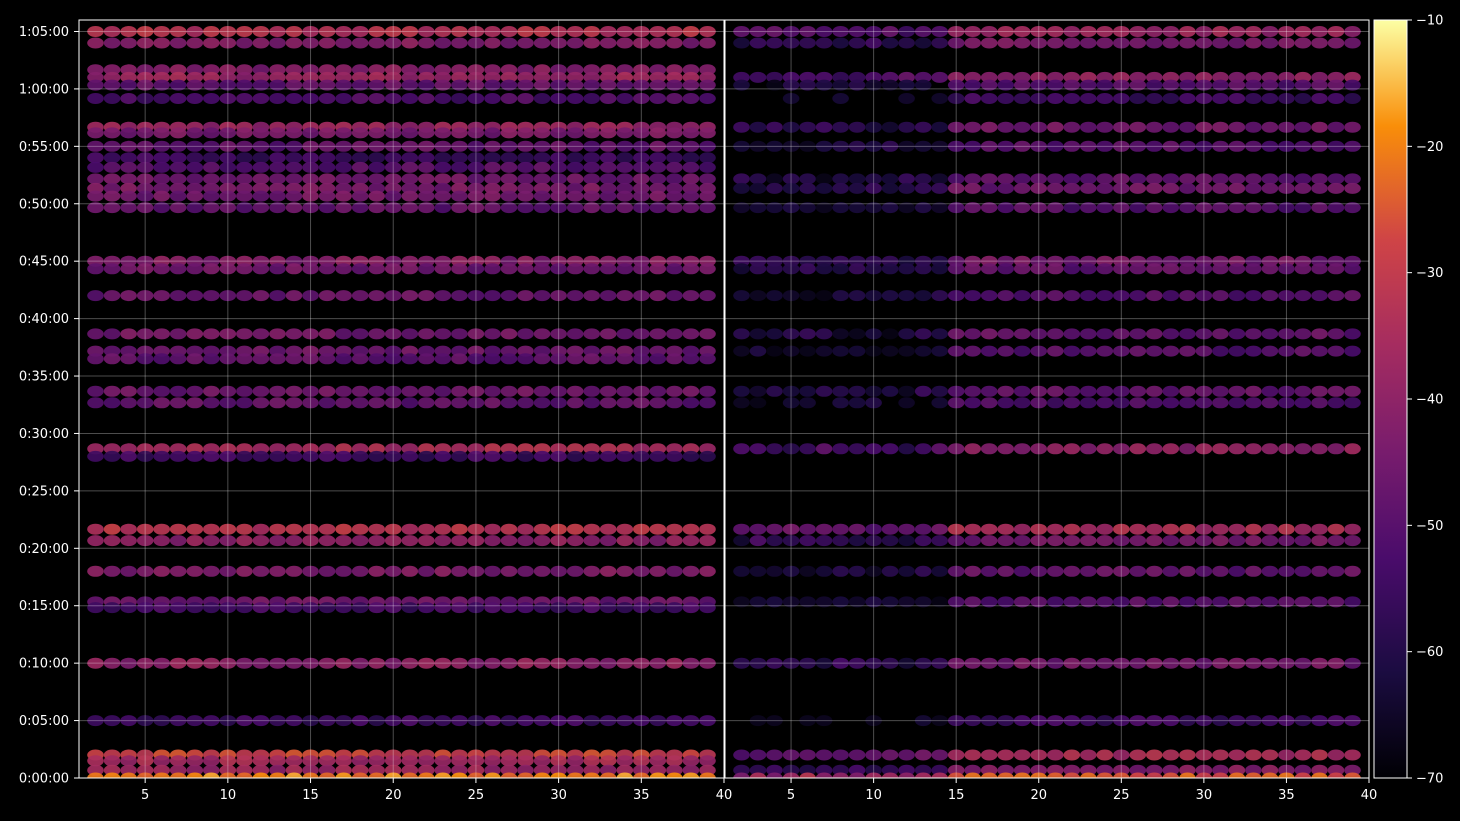 Image resolution: width=1460 pixels, height=821 pixels. What do you see at coordinates (44, 664) in the screenshot?
I see `y-tick-label: 0:10:00` at bounding box center [44, 664].